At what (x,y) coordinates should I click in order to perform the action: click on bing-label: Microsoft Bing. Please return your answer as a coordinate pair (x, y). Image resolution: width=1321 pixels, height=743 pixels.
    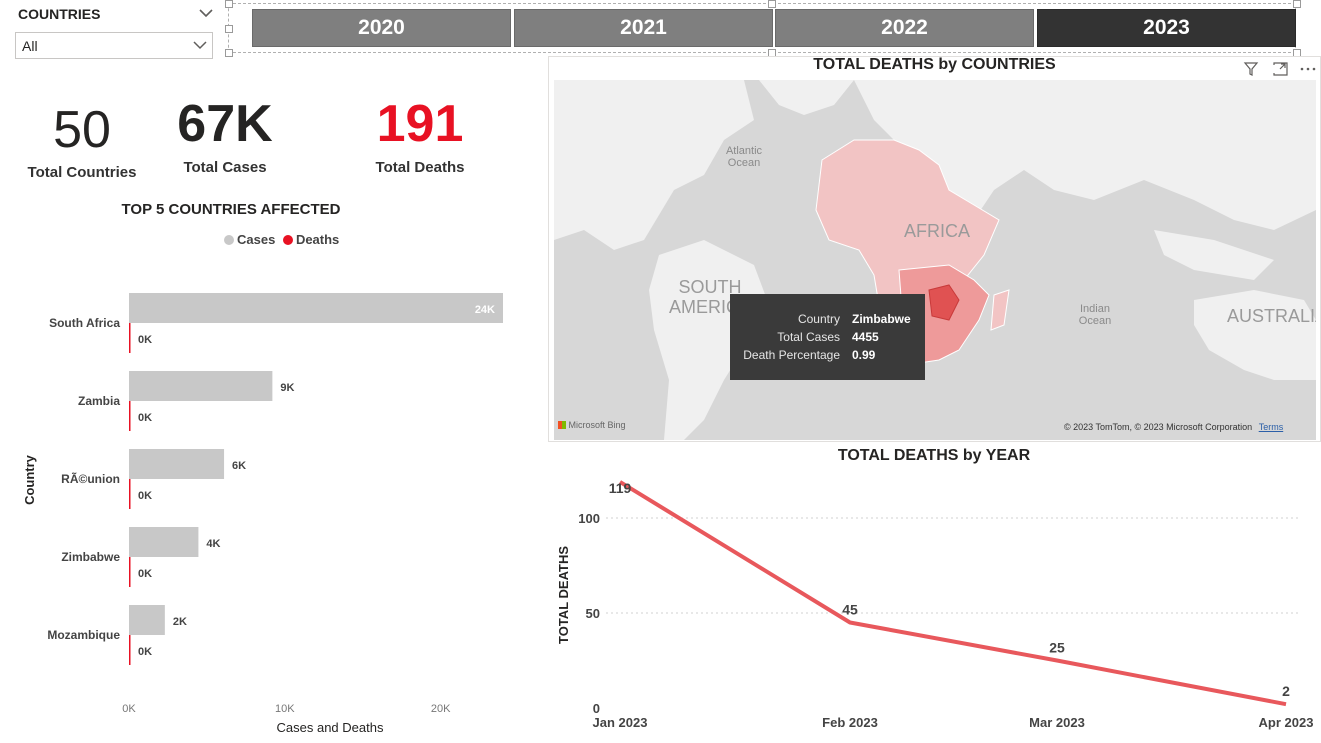
    Looking at the image, I should click on (597, 425).